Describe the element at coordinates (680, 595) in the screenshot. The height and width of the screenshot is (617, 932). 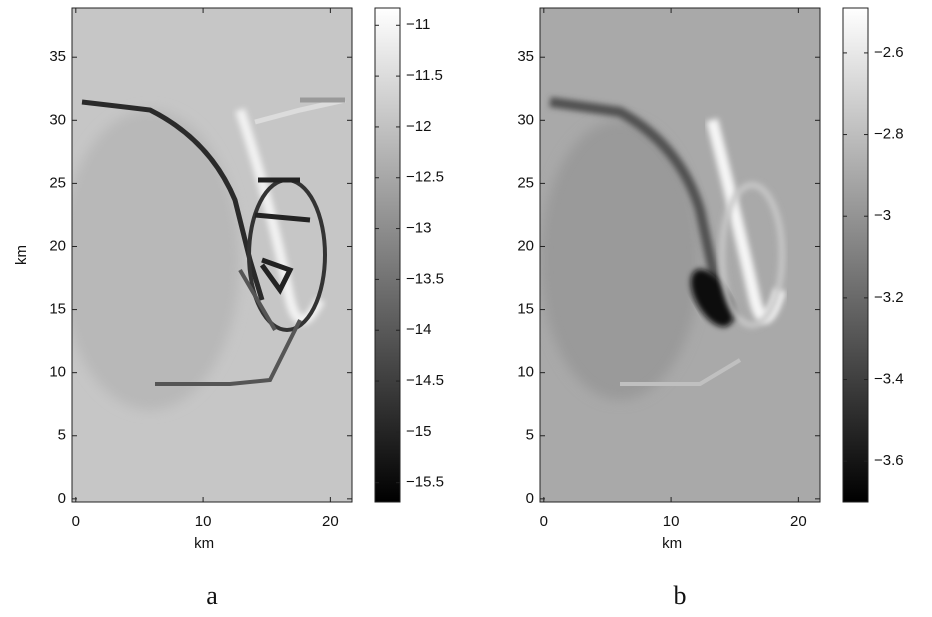
I see `panel-caption: b` at that location.